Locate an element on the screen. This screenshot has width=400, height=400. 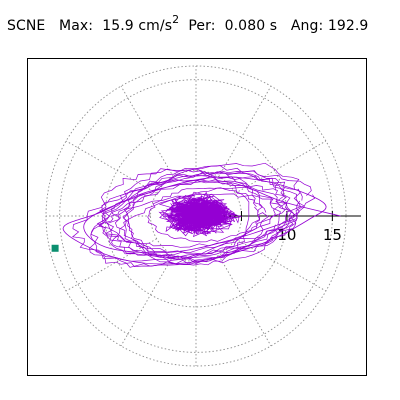
max-unit: cm/s is located at coordinates (155, 26).